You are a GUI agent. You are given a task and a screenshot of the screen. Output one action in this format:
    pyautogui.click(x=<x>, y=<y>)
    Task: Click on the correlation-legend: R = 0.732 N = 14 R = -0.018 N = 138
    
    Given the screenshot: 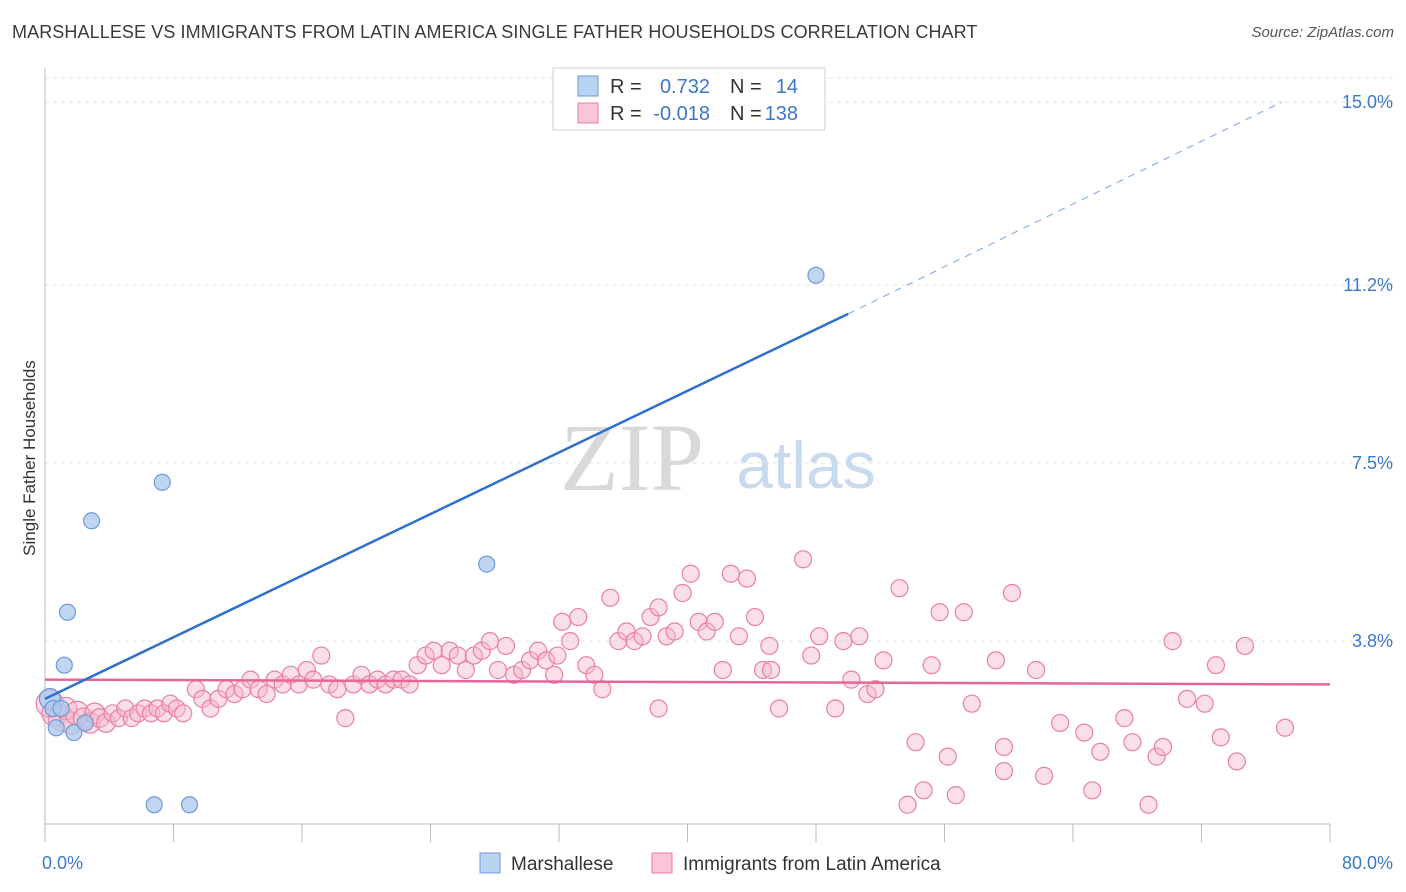 What is the action you would take?
    pyautogui.click(x=689, y=99)
    